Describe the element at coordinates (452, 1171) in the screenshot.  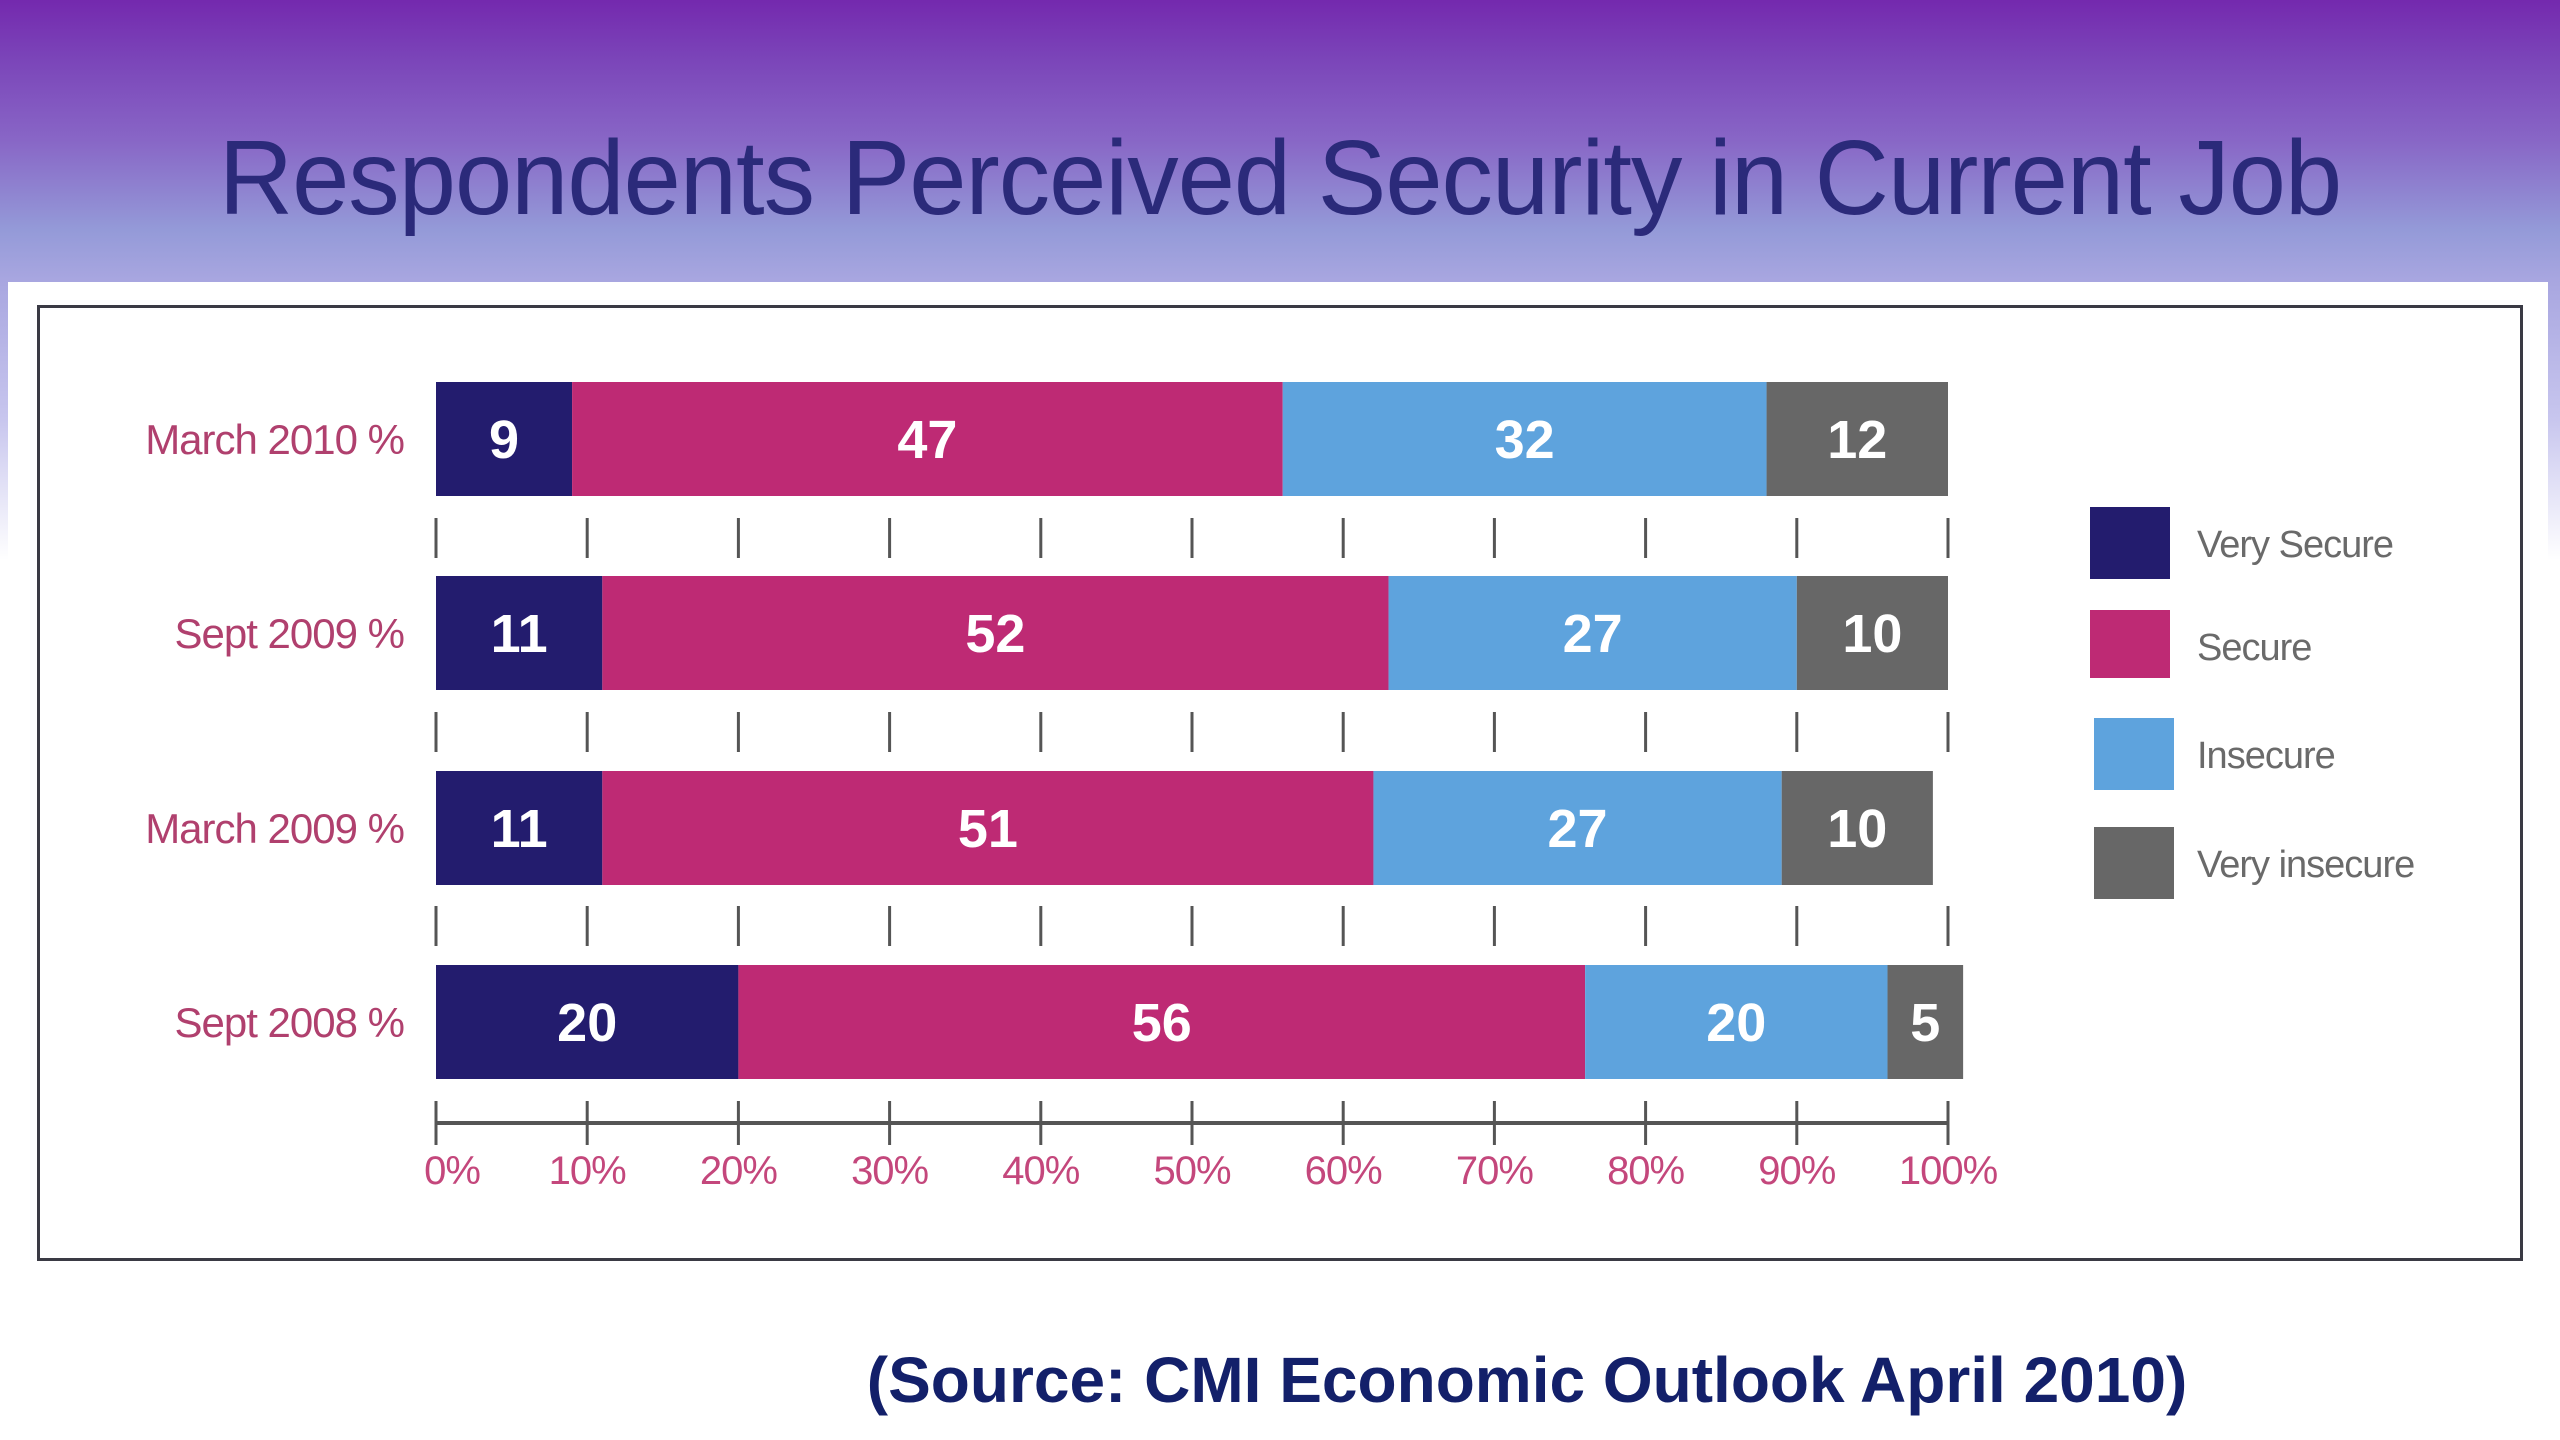
I see `tick-label: 0%` at that location.